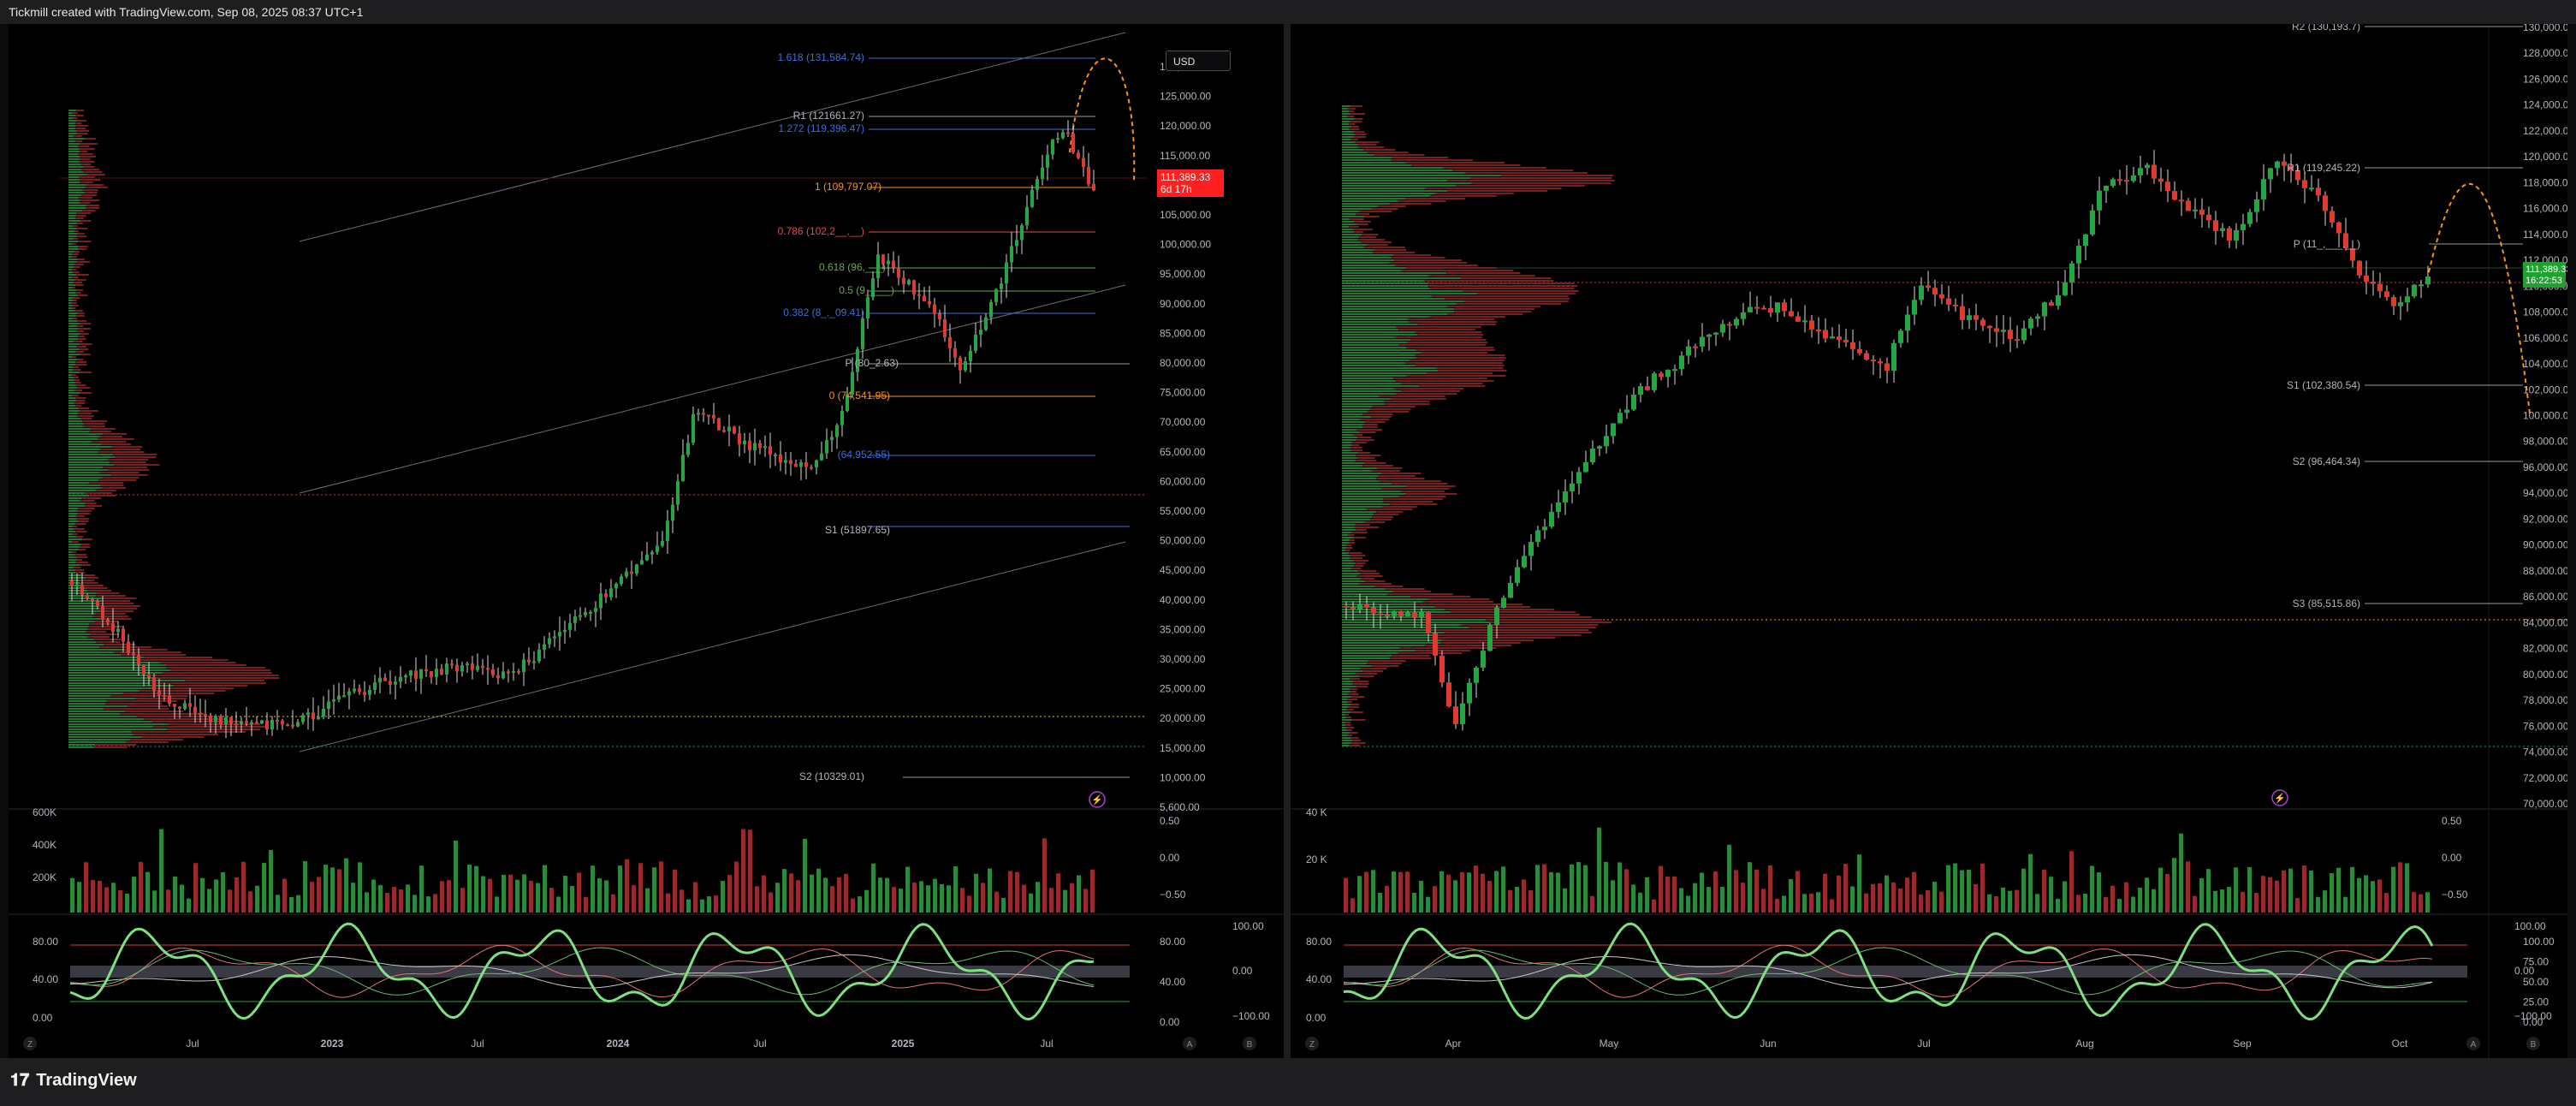 The width and height of the screenshot is (2576, 1106). What do you see at coordinates (1888, 971) in the screenshot?
I see `osc-signal-line` at bounding box center [1888, 971].